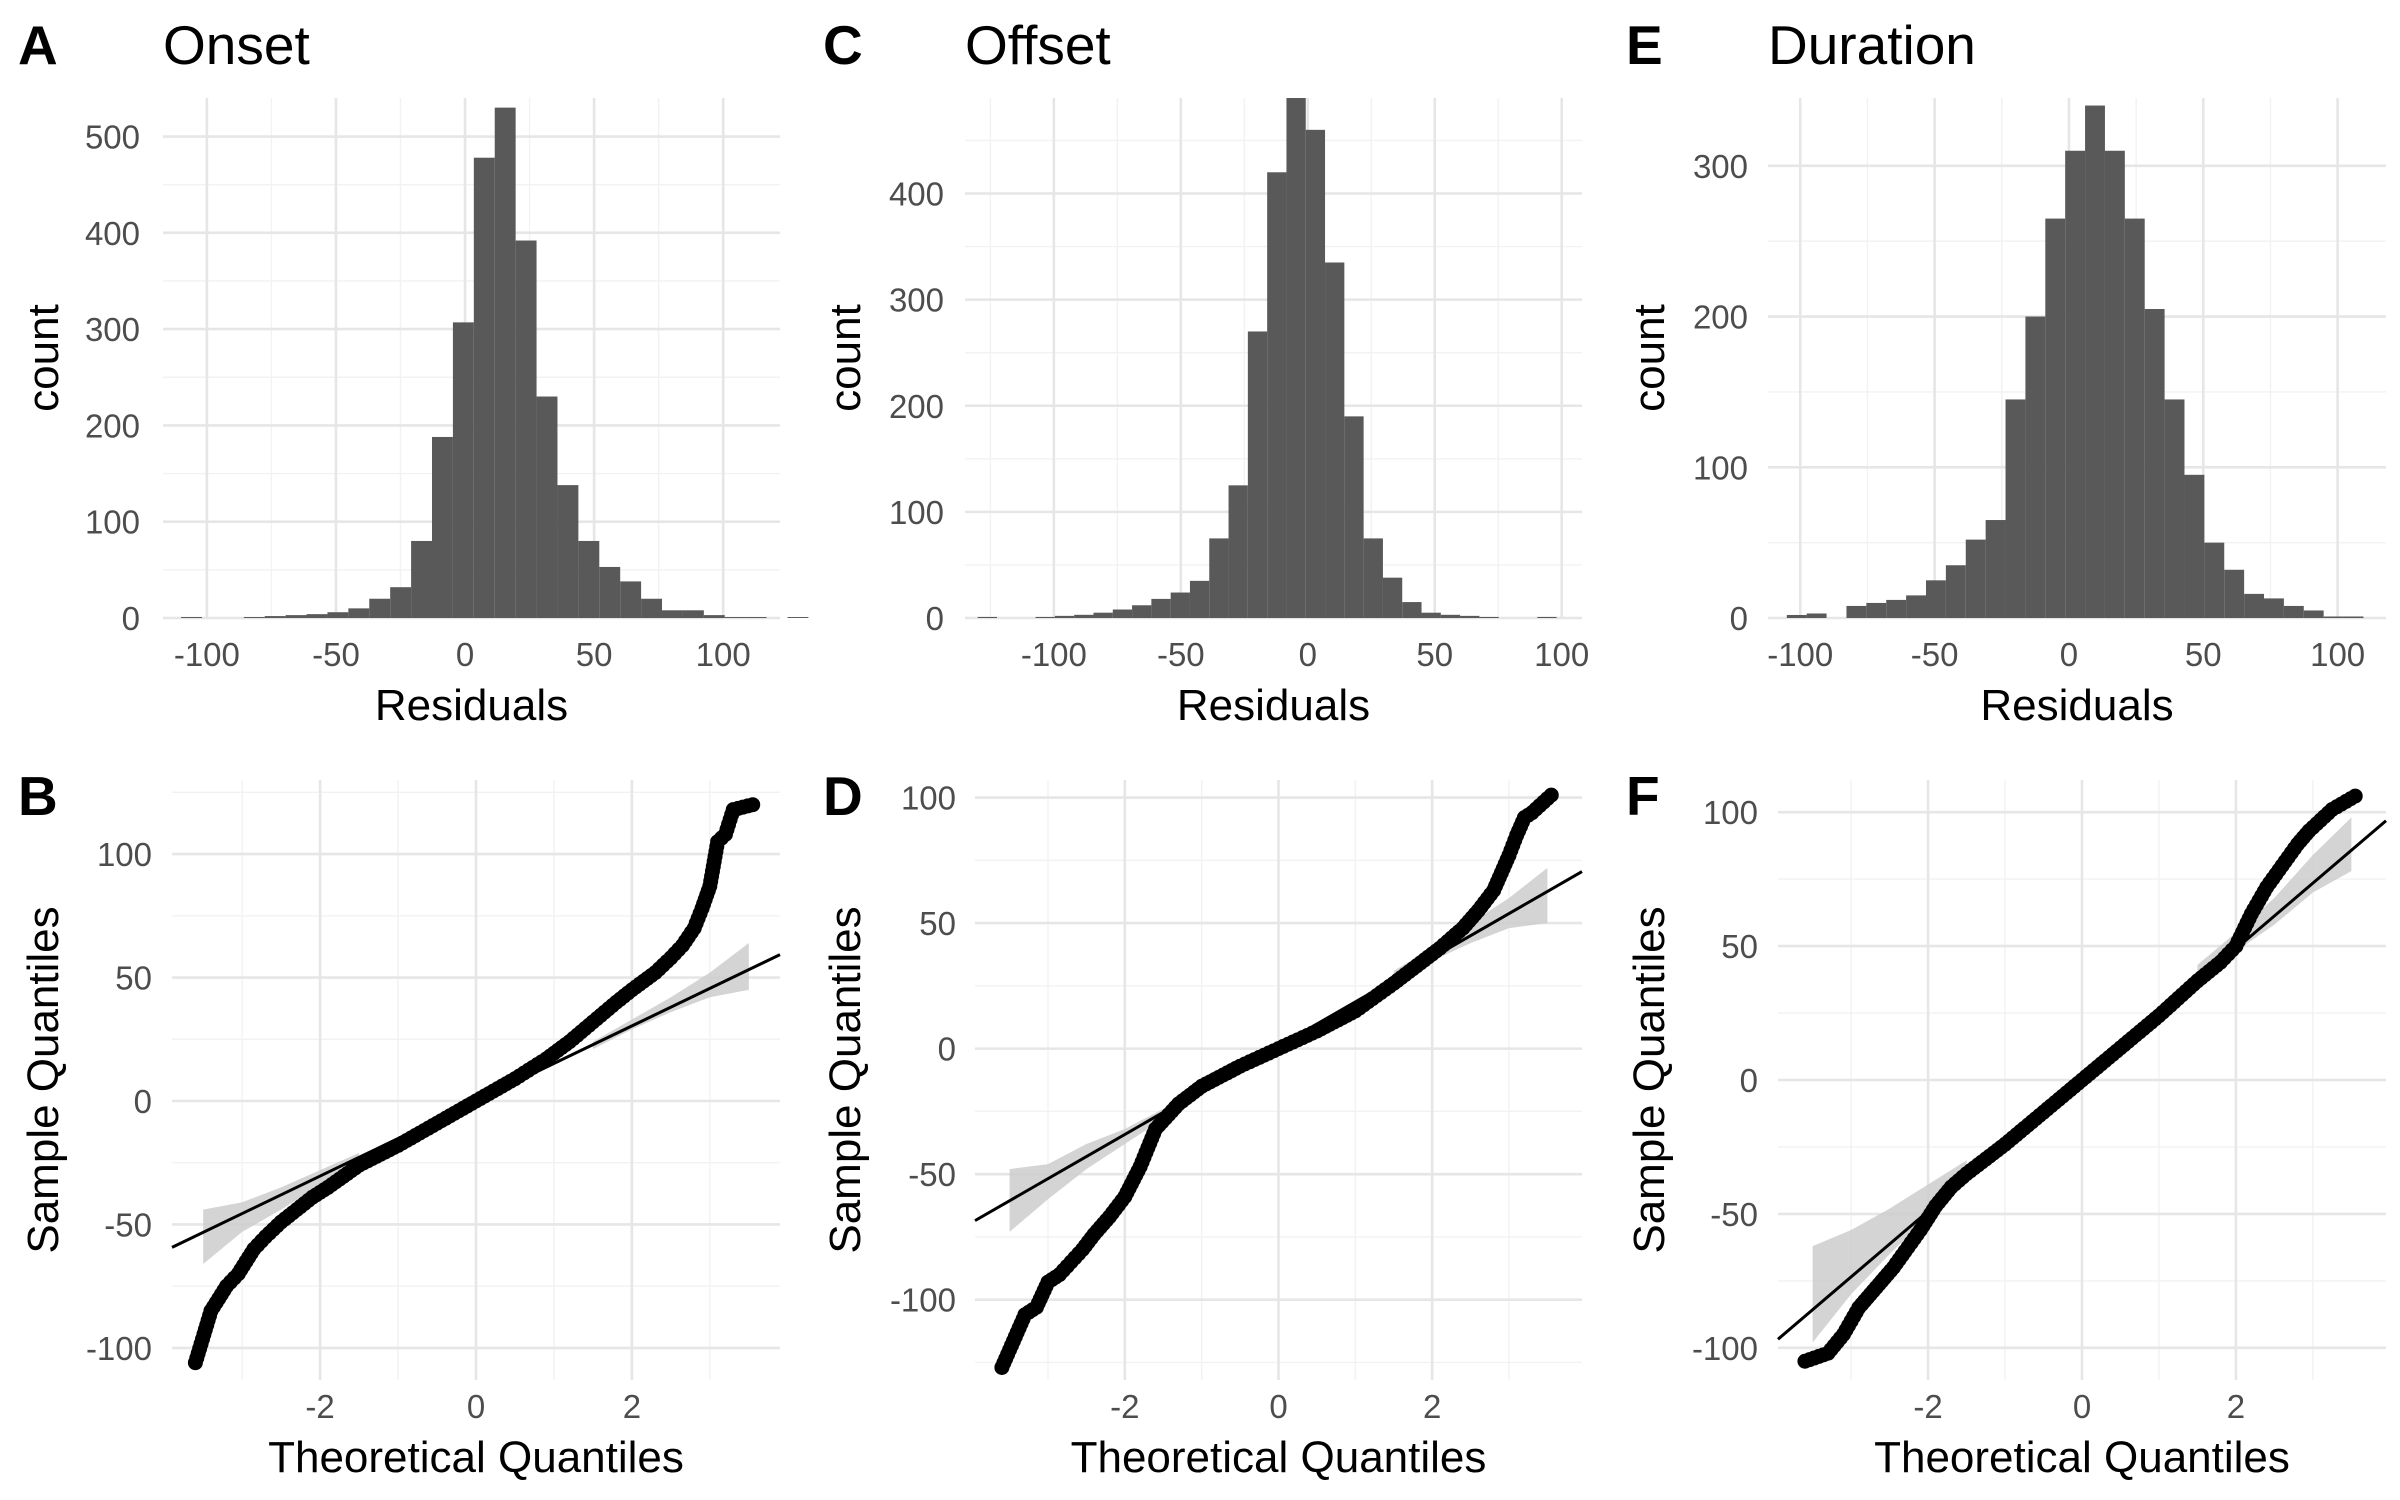 The image size is (2400, 1500). What do you see at coordinates (1054, 654) in the screenshot?
I see `x-tick-label: -100` at bounding box center [1054, 654].